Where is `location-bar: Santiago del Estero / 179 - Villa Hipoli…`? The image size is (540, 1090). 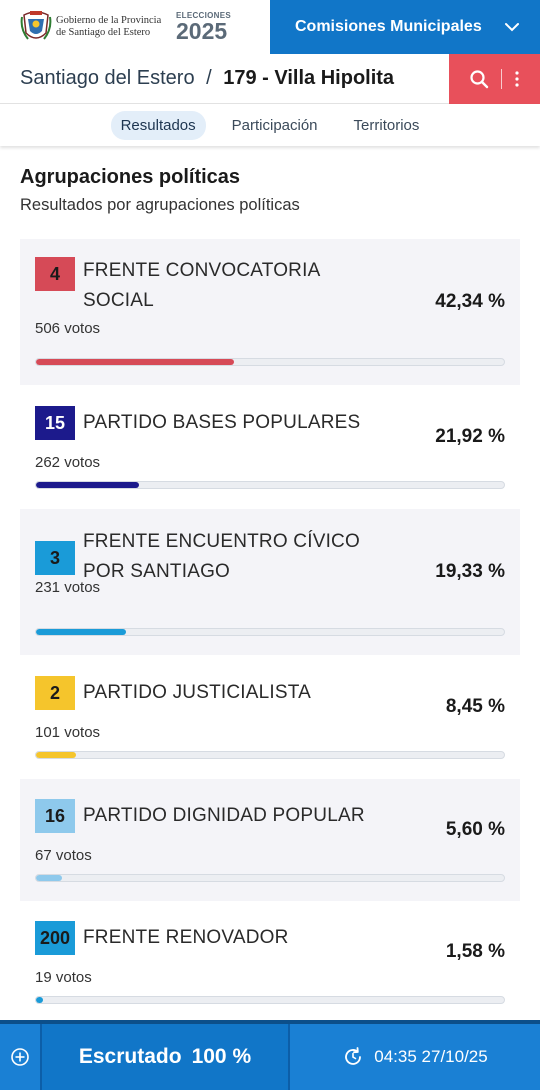 location-bar: Santiago del Estero / 179 - Villa Hipoli… is located at coordinates (270, 78).